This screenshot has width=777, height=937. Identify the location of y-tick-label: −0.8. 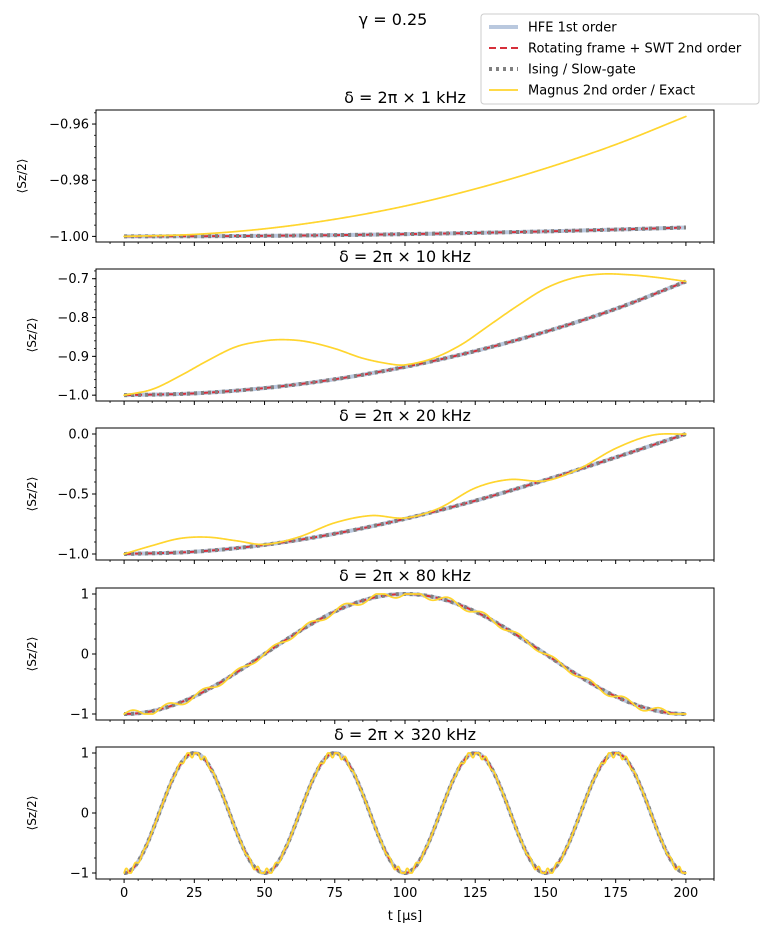
(73, 318).